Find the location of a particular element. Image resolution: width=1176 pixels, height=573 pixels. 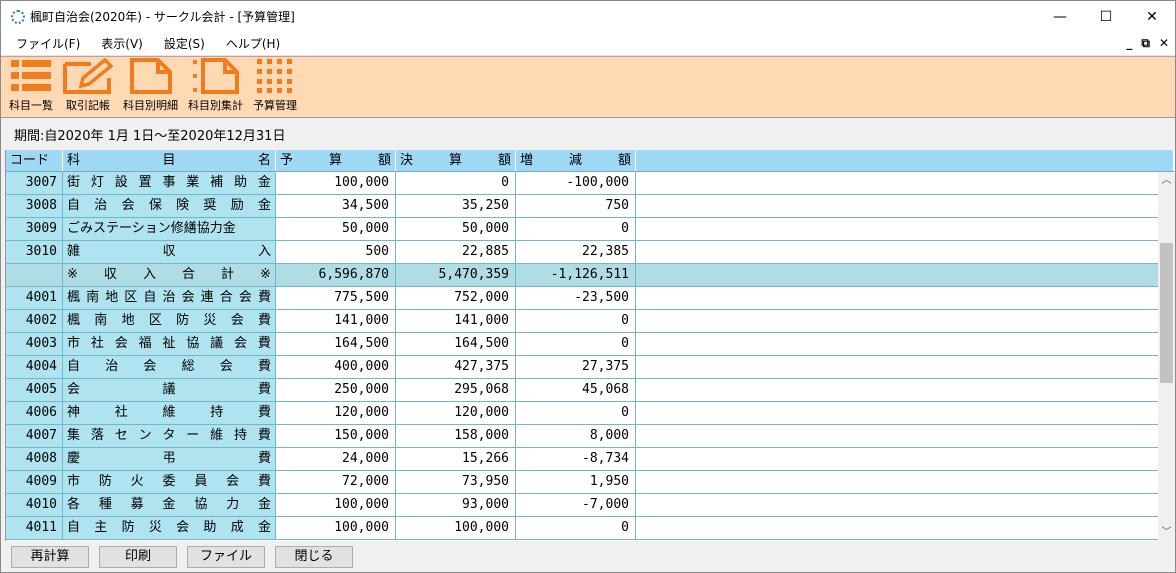

table-row: 4011 自主防災会助成金 100,000 100,000 0 is located at coordinates (590, 528).